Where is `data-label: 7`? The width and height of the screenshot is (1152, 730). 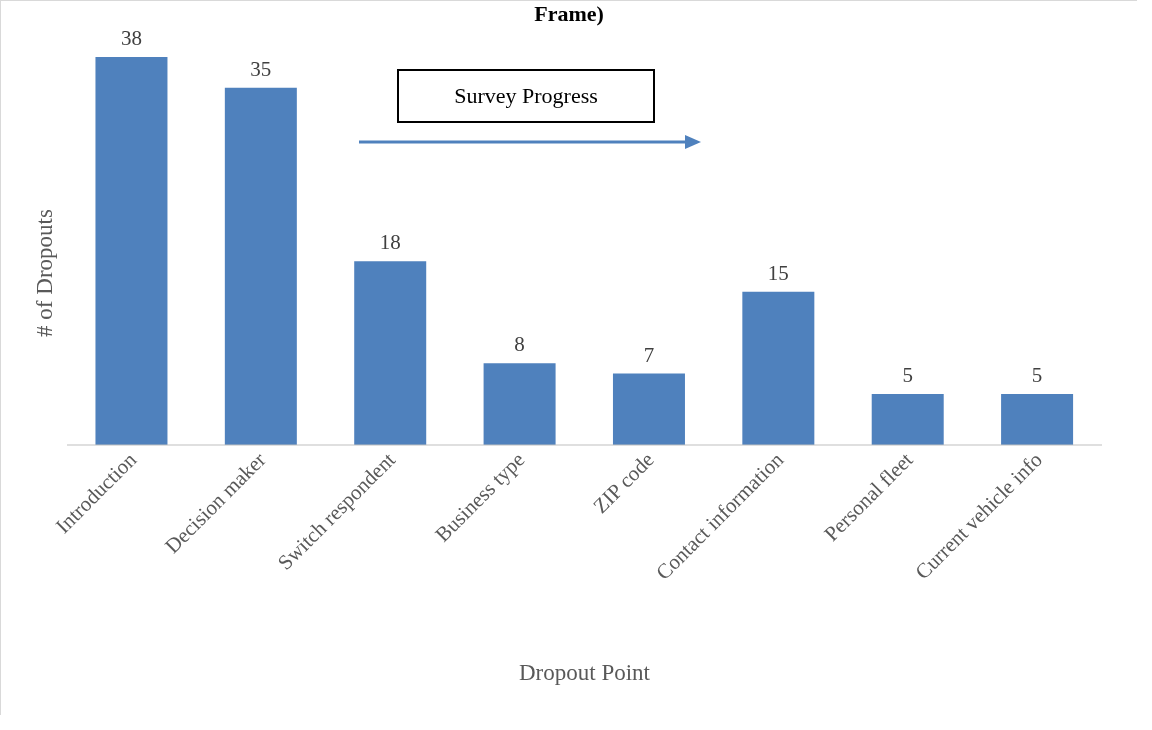
data-label: 7 is located at coordinates (649, 354).